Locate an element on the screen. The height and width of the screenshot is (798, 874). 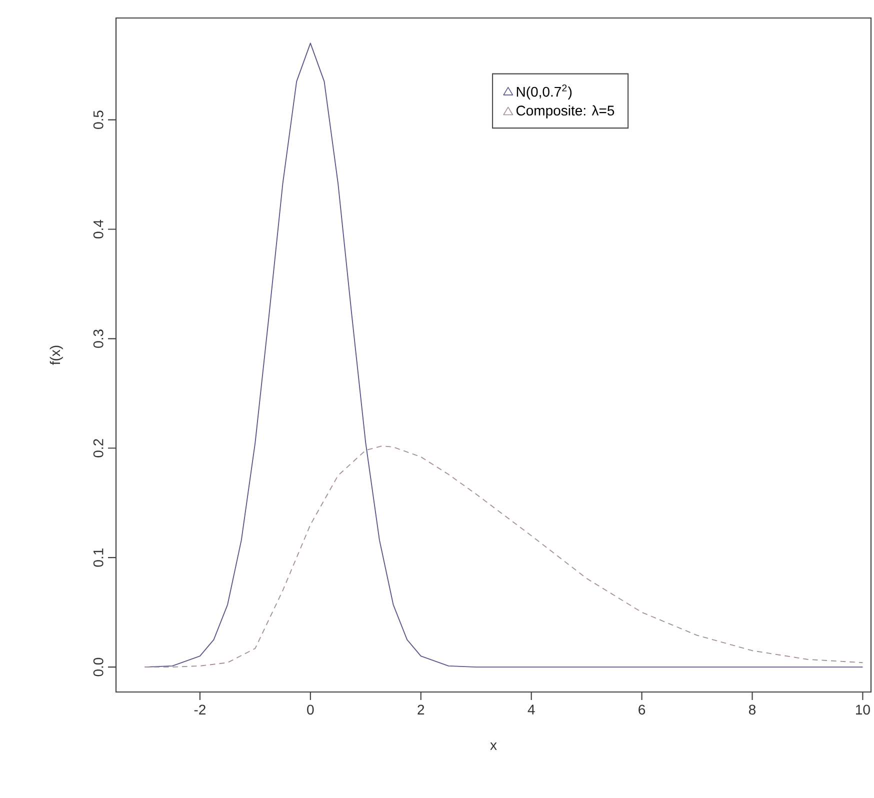
y-tick-label: 0.3 is located at coordinates (98, 339).